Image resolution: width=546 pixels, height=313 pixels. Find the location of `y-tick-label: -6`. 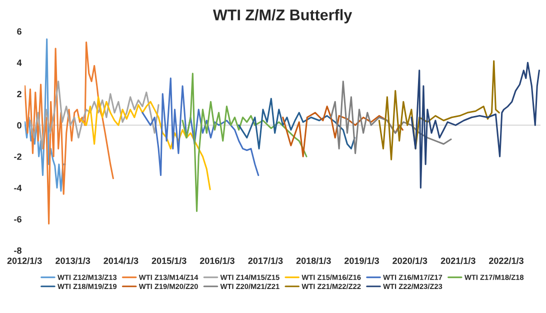

y-tick-label: -6 is located at coordinates (18, 219).